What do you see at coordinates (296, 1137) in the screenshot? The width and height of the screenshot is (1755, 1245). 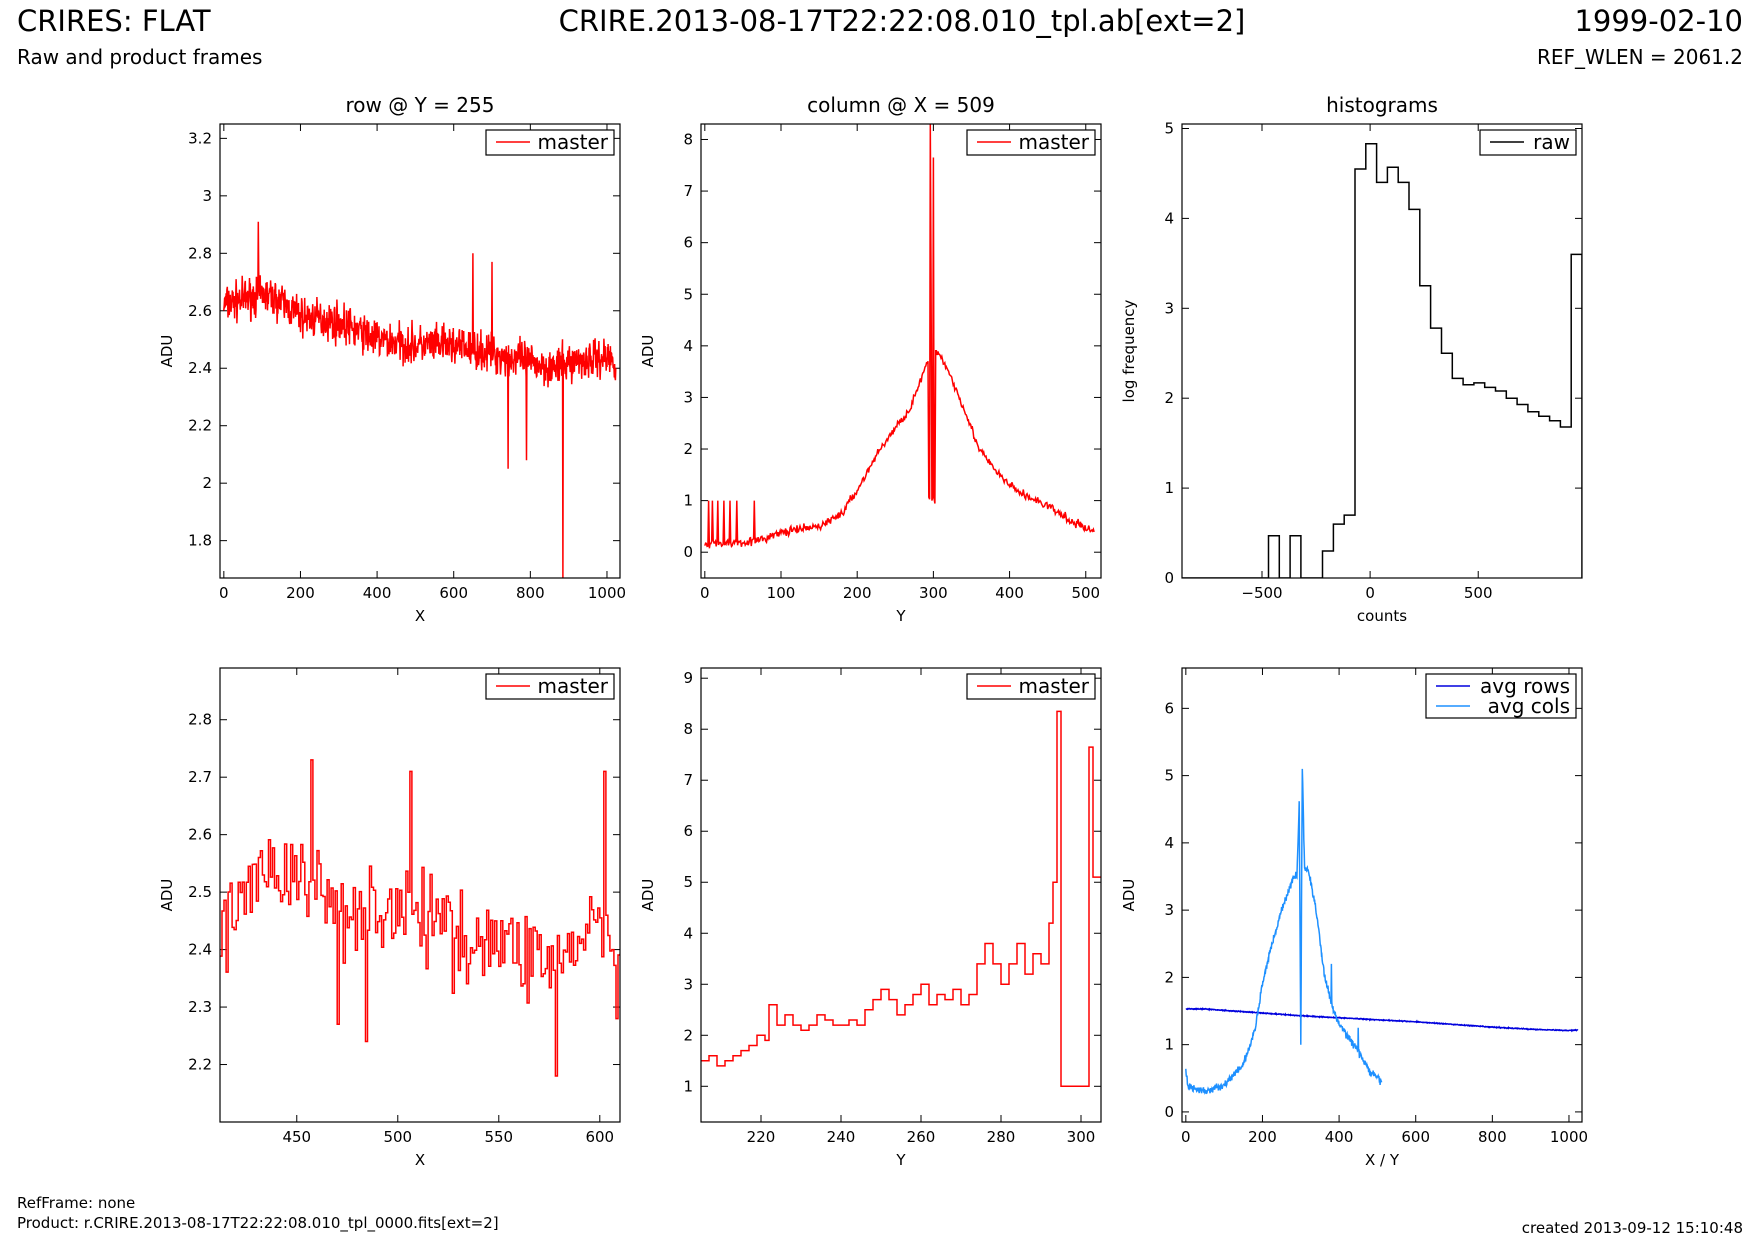 I see `x-tick-label: 450` at bounding box center [296, 1137].